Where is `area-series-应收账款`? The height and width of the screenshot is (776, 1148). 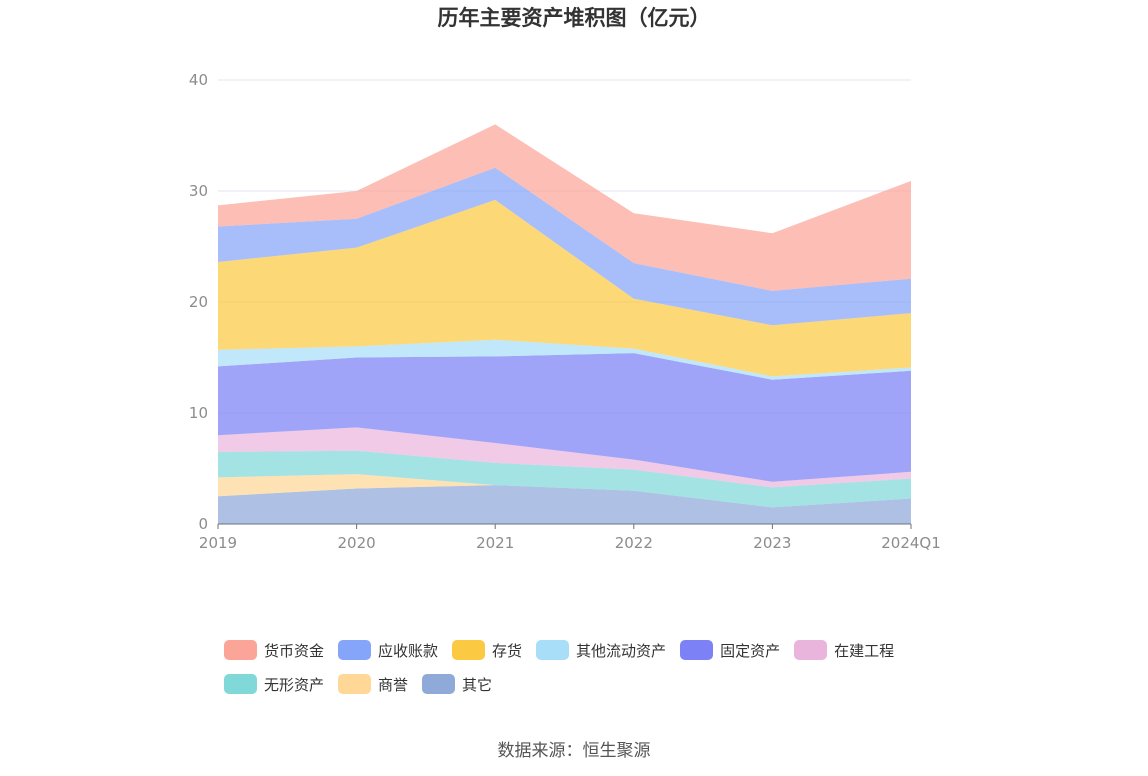
area-series-应收账款 is located at coordinates (564, 246).